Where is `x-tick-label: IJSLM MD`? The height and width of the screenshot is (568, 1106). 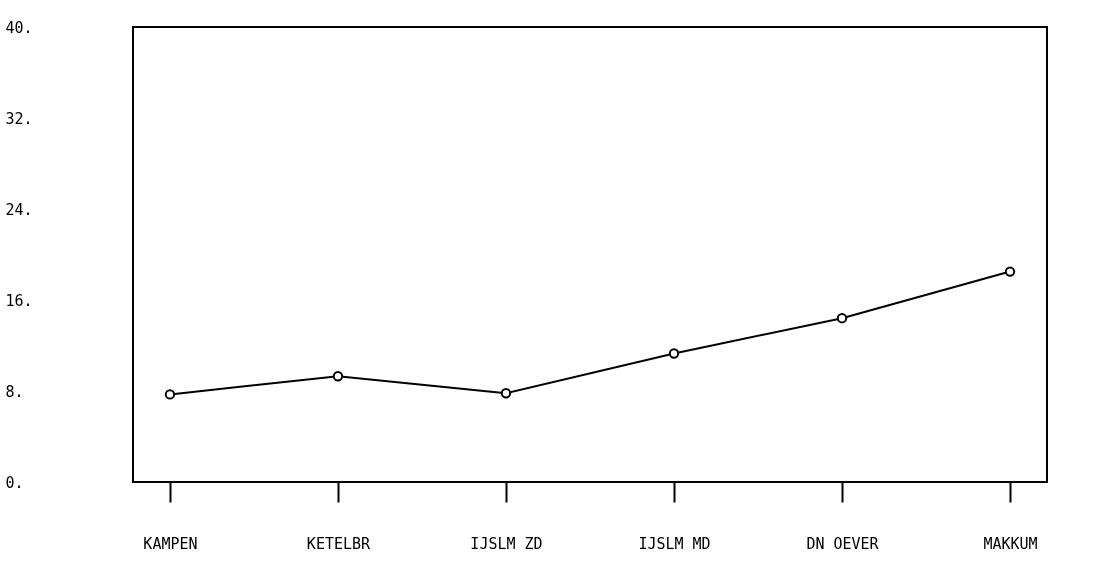
x-tick-label: IJSLM MD is located at coordinates (674, 543).